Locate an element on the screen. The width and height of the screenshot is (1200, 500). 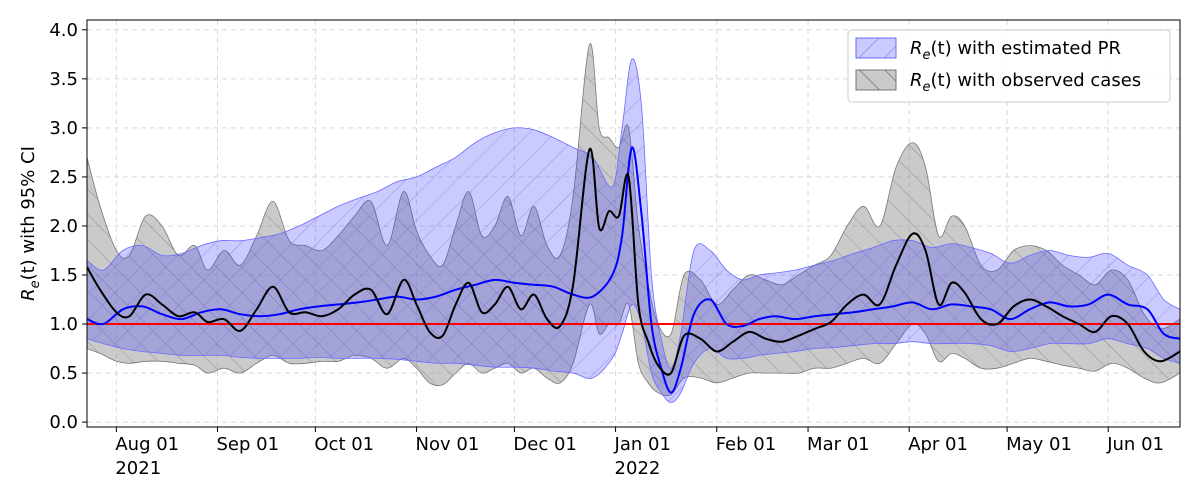
x-tick-label: Aug 01 is located at coordinates (147, 444).